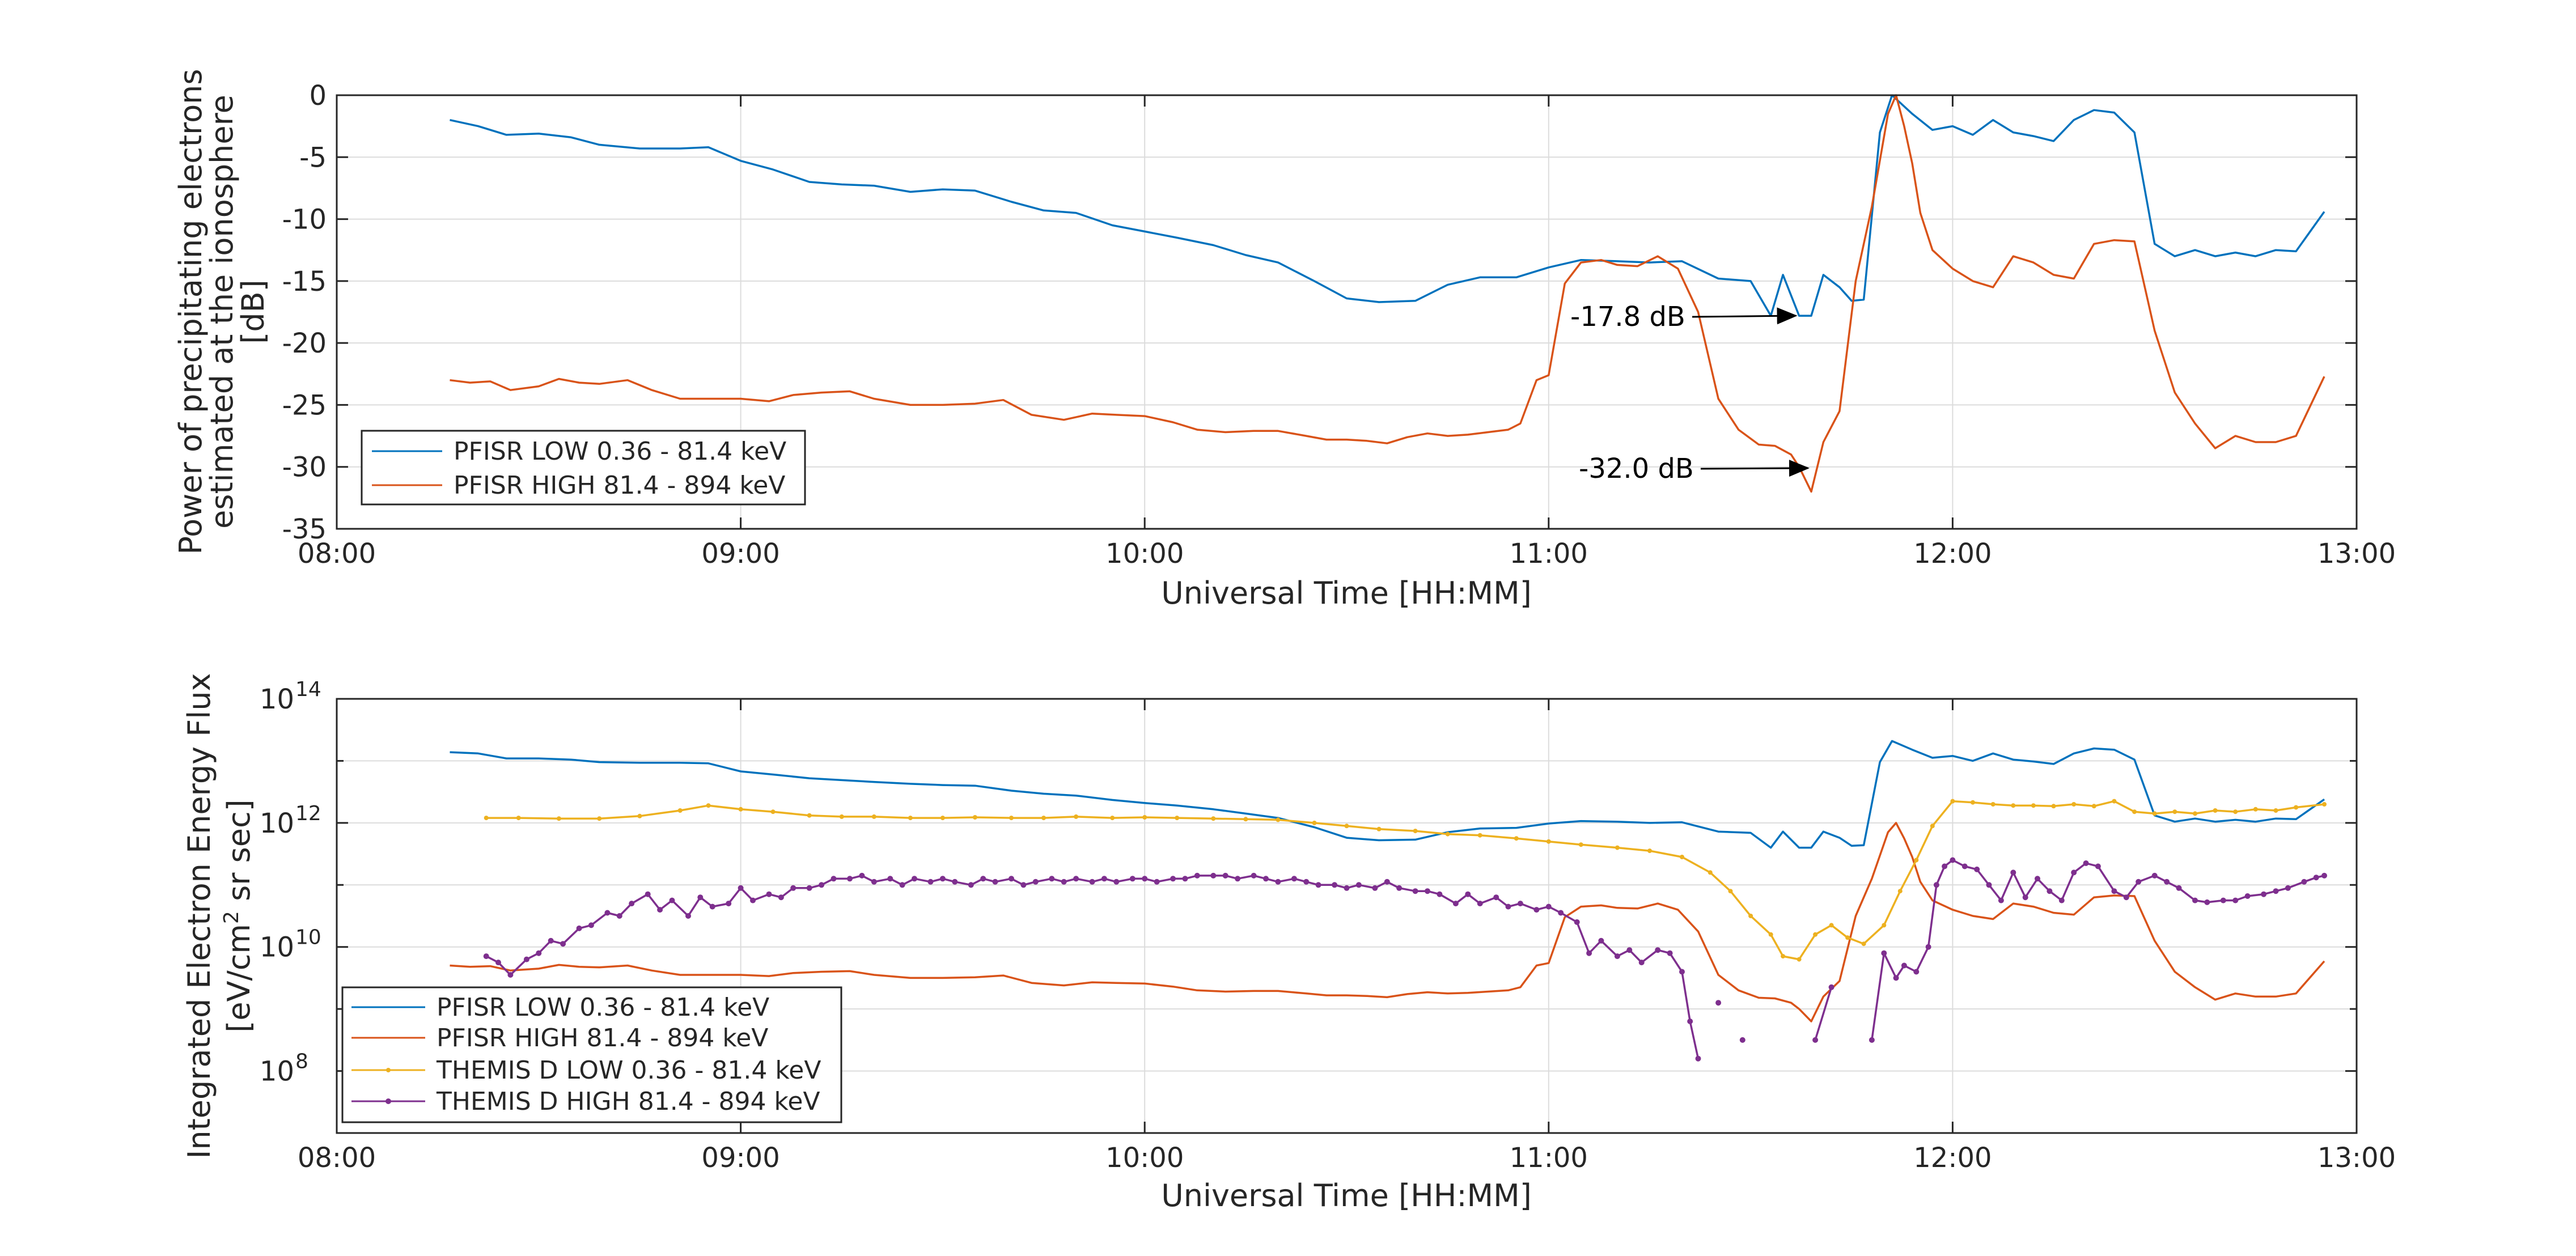  I want to click on bottom-x-tick-label: 13:00, so click(2356, 1158).